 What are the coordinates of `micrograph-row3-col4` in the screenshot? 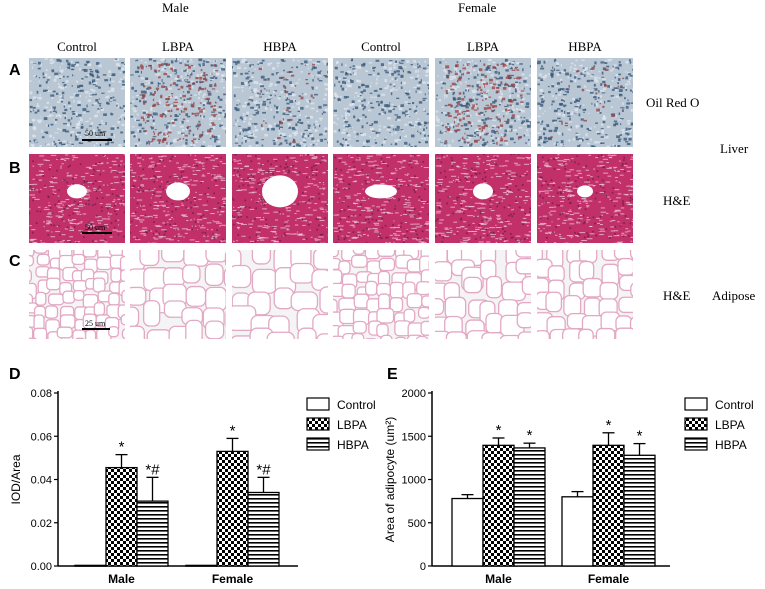 It's located at (381, 294).